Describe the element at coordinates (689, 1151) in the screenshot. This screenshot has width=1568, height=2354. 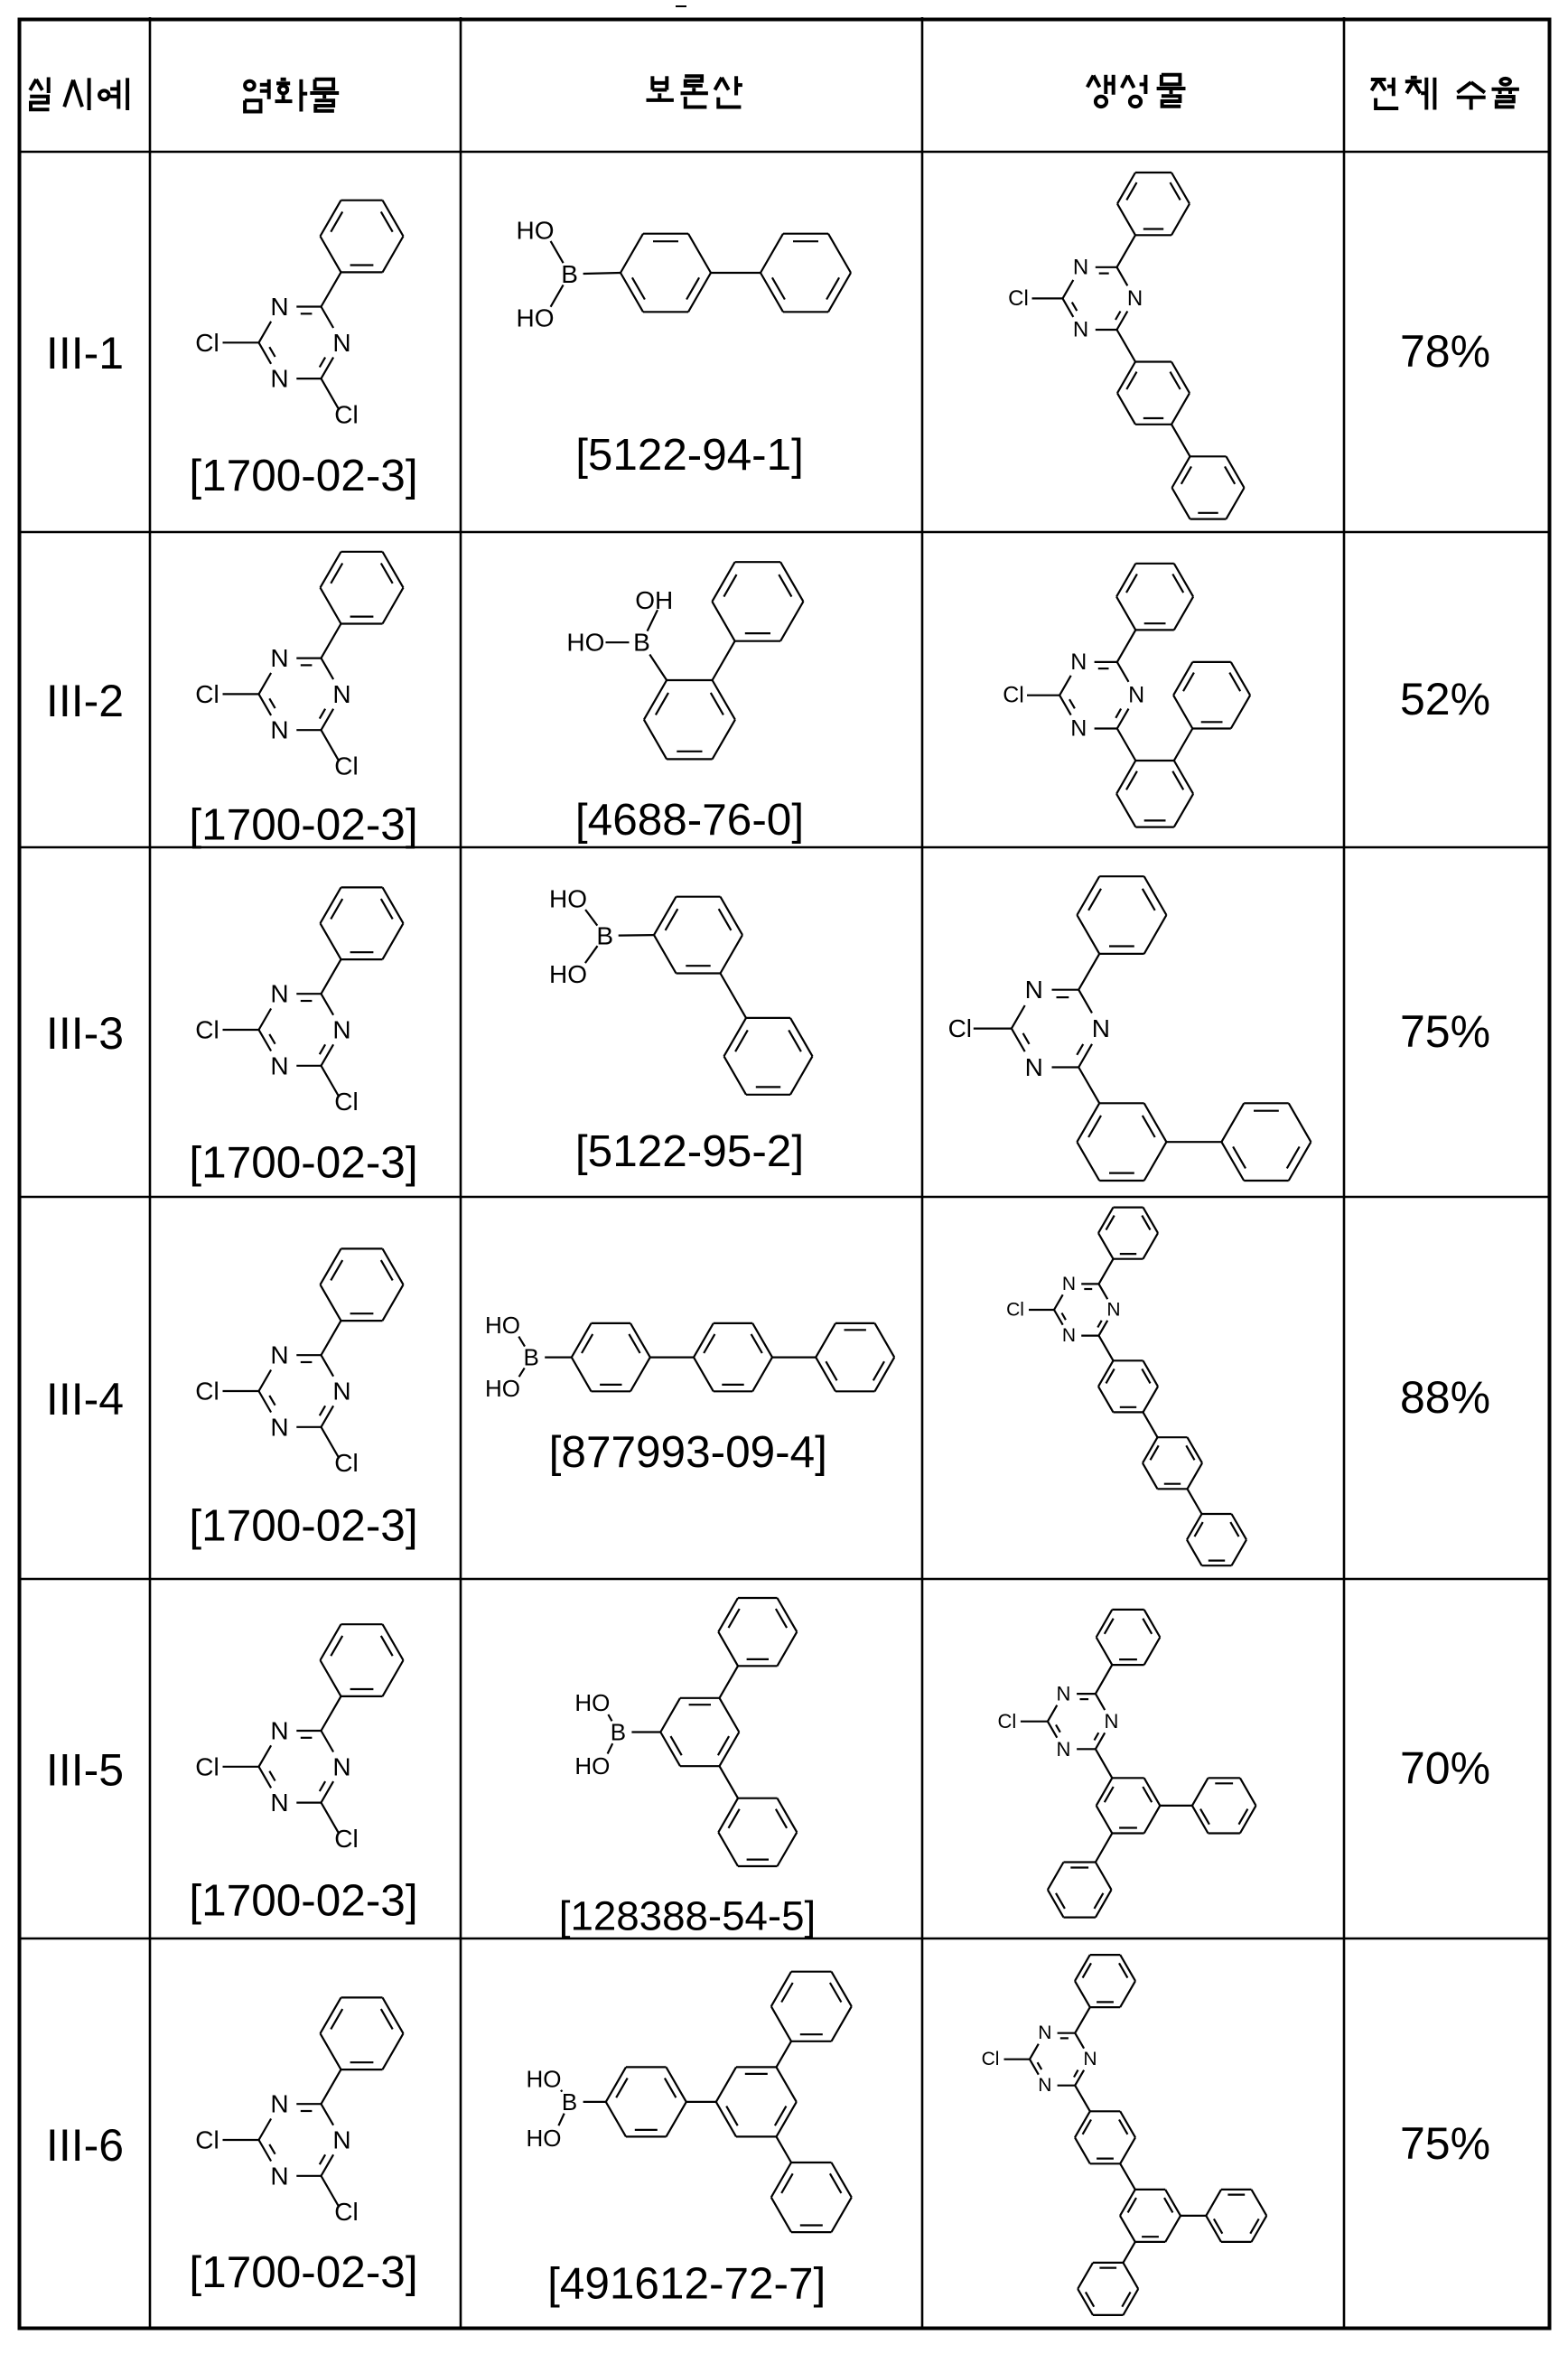
I see `svg-text: [5122-95-2]` at that location.